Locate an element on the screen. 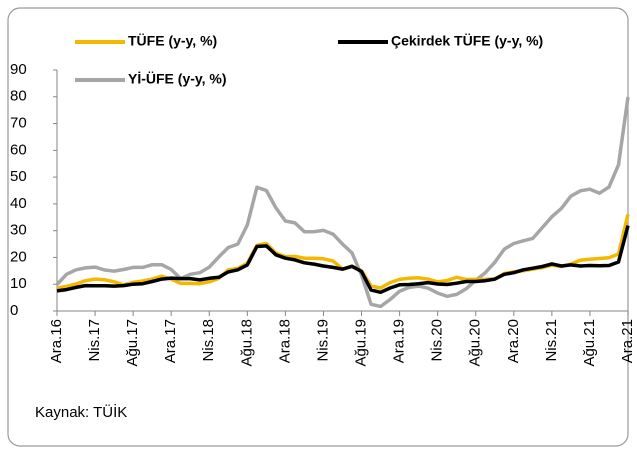 The height and width of the screenshot is (454, 637). source-note: Kaynak: TÜİK is located at coordinates (81, 412).